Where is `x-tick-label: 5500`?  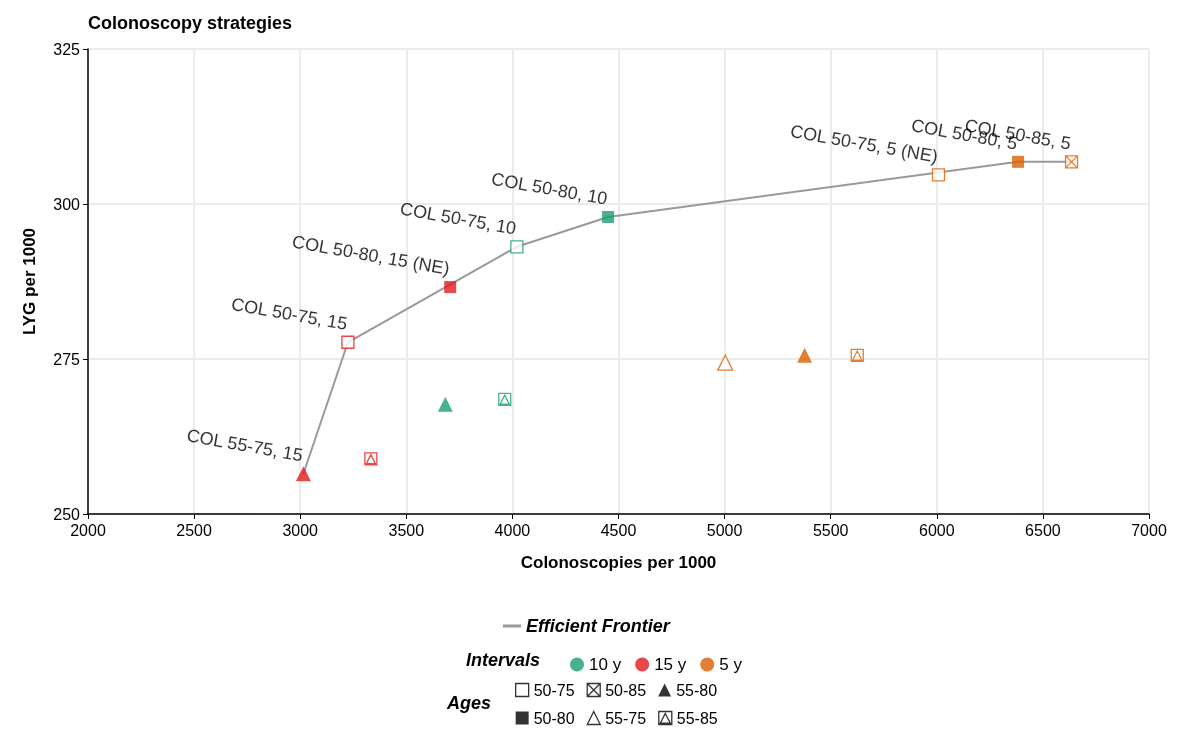 x-tick-label: 5500 is located at coordinates (830, 530).